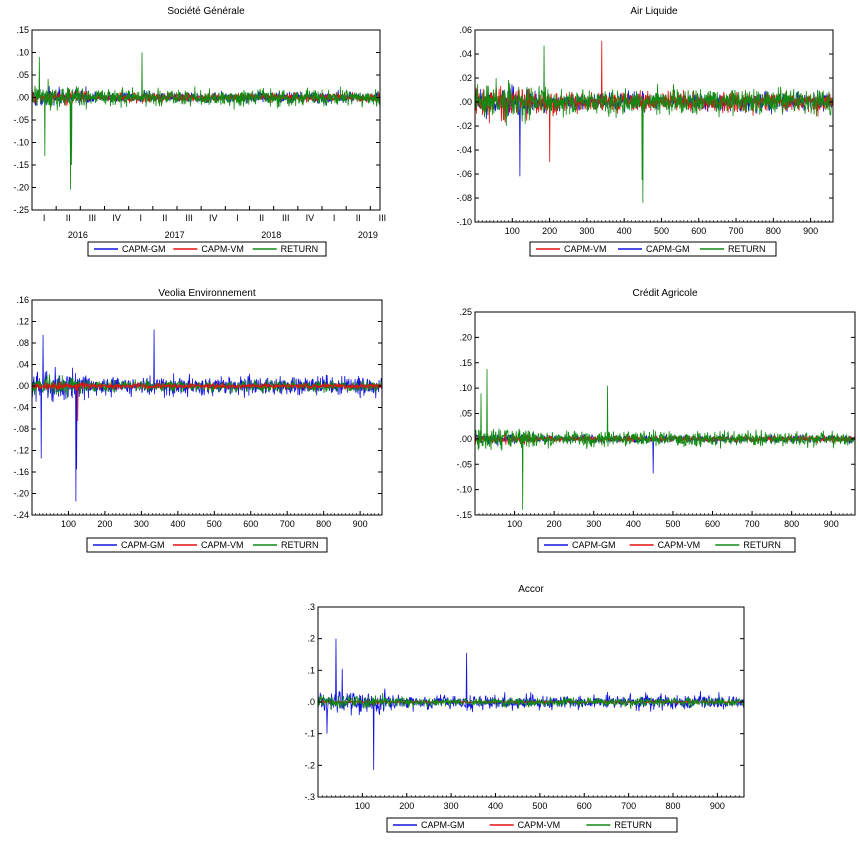  I want to click on chart-title: Société Générale, so click(206, 11).